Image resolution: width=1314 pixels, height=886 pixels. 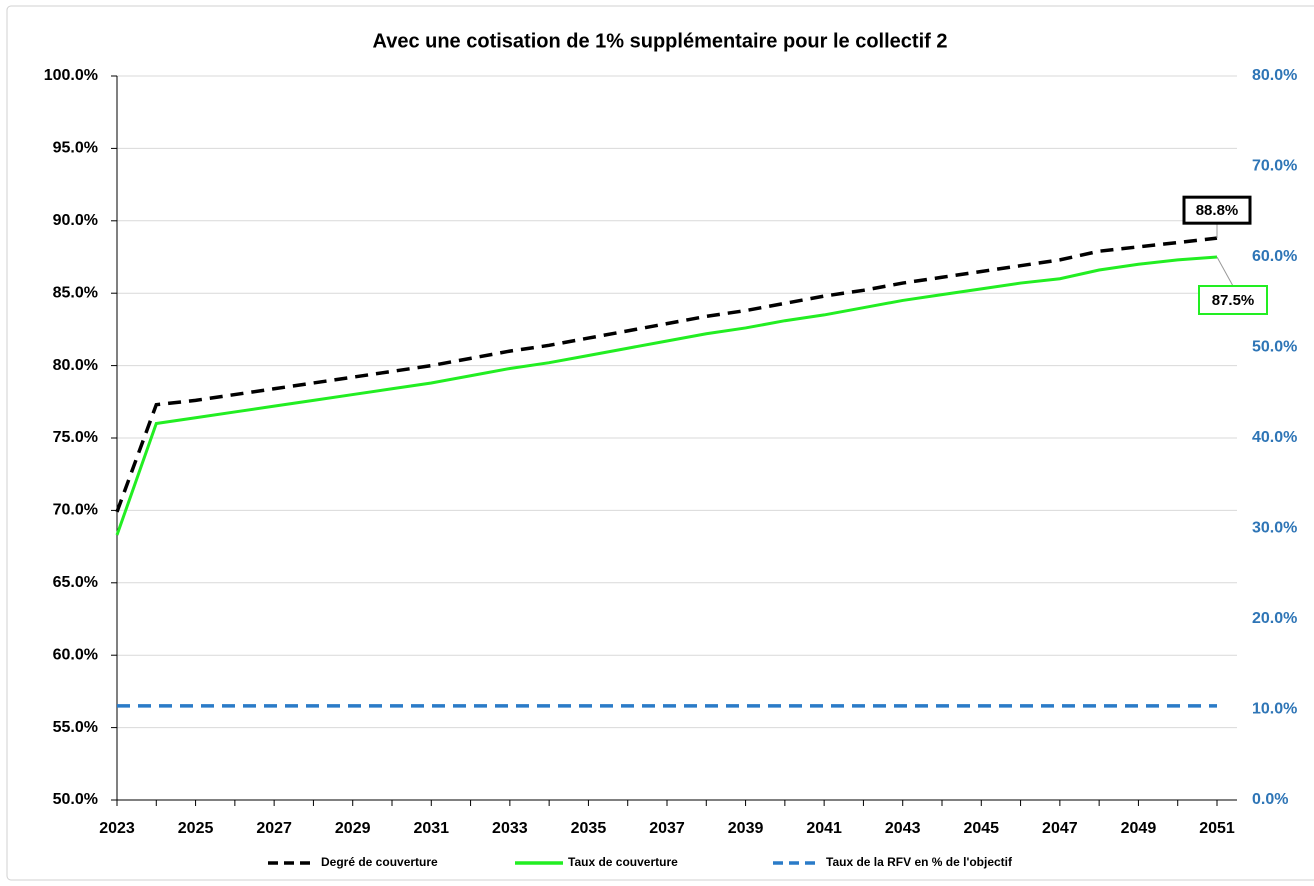 I want to click on x-tick-label: 2025, so click(x=196, y=828).